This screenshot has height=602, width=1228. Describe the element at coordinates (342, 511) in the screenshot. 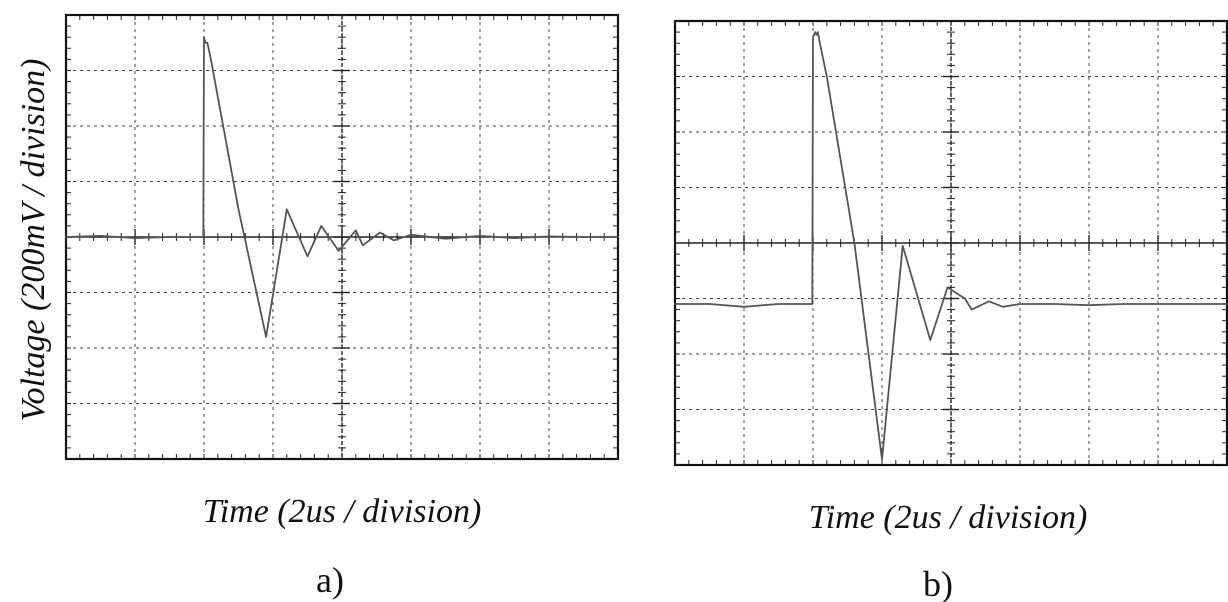

I see `x-axis-label-a: Time (2us / division)` at that location.